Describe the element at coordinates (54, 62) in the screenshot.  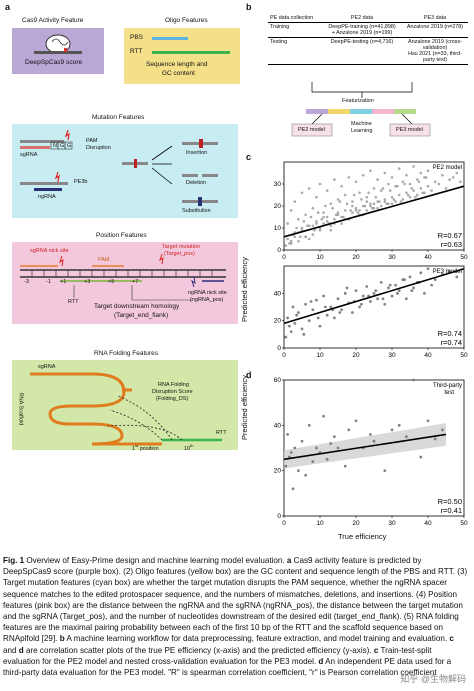
I see `cas9-score-label: DeepSpCas9 score` at that location.